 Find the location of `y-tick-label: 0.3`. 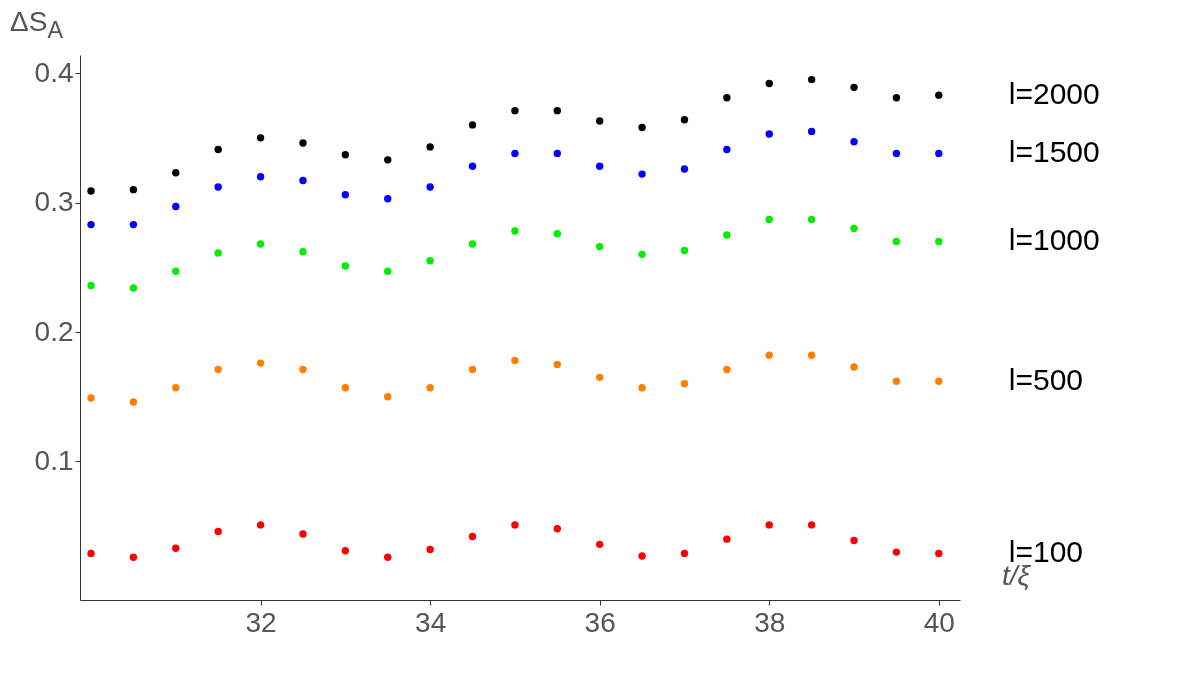

y-tick-label: 0.3 is located at coordinates (54, 202).